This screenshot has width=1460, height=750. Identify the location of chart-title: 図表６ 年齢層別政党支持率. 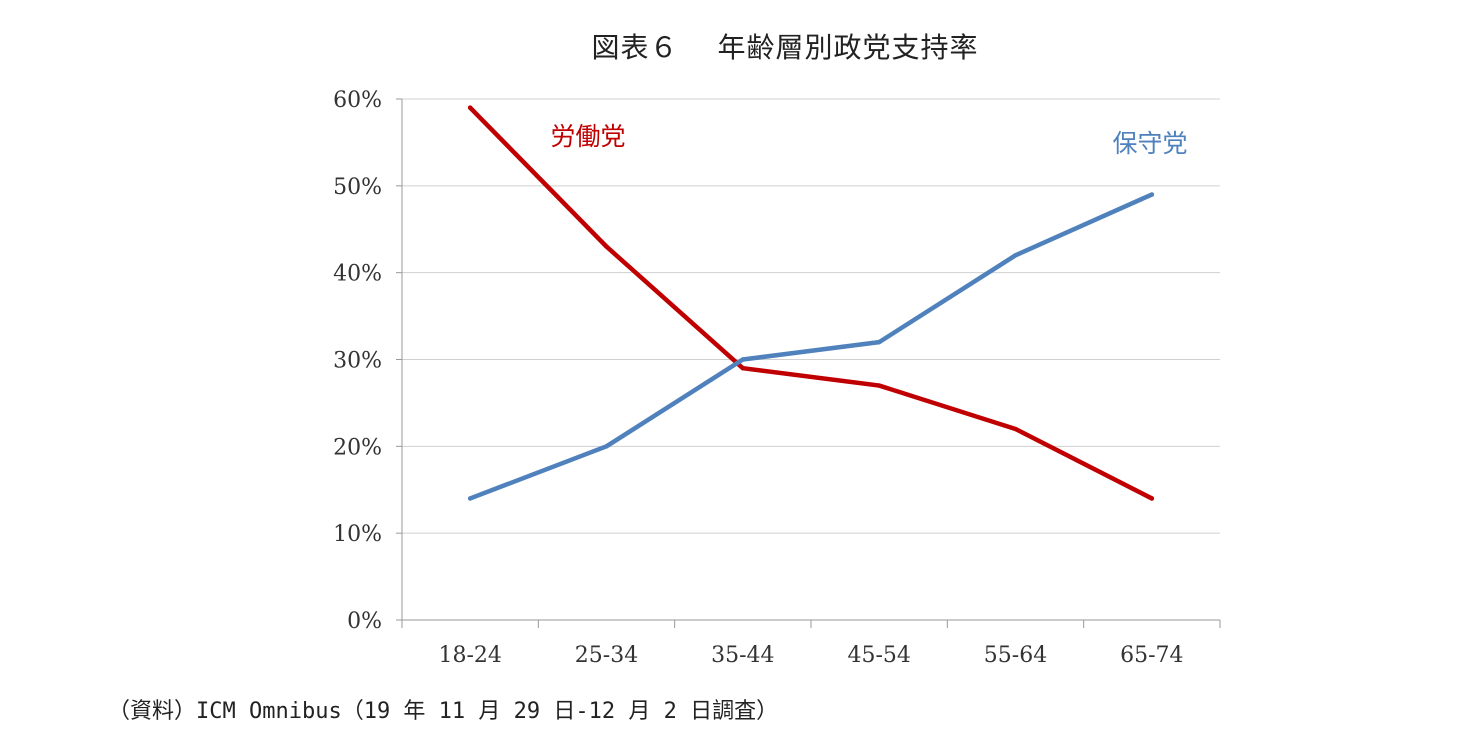
(785, 47).